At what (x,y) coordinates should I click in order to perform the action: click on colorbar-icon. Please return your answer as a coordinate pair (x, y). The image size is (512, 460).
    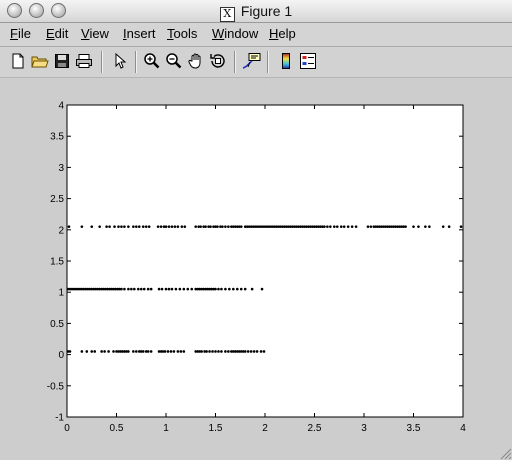
    Looking at the image, I should click on (286, 61).